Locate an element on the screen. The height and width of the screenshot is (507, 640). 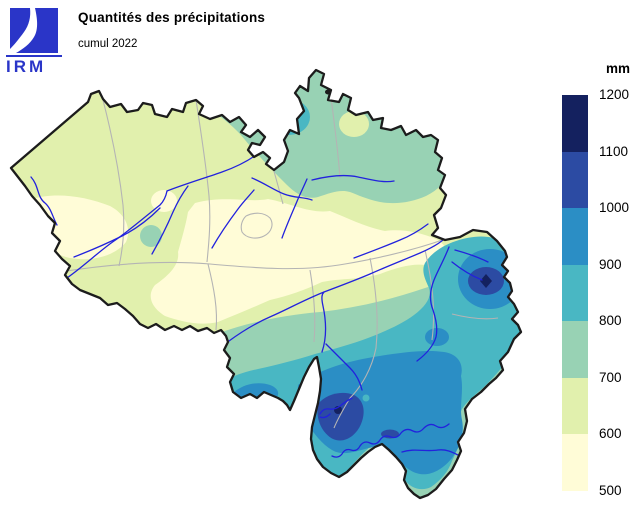
page-title: Quantités des précipitations is located at coordinates (172, 17).